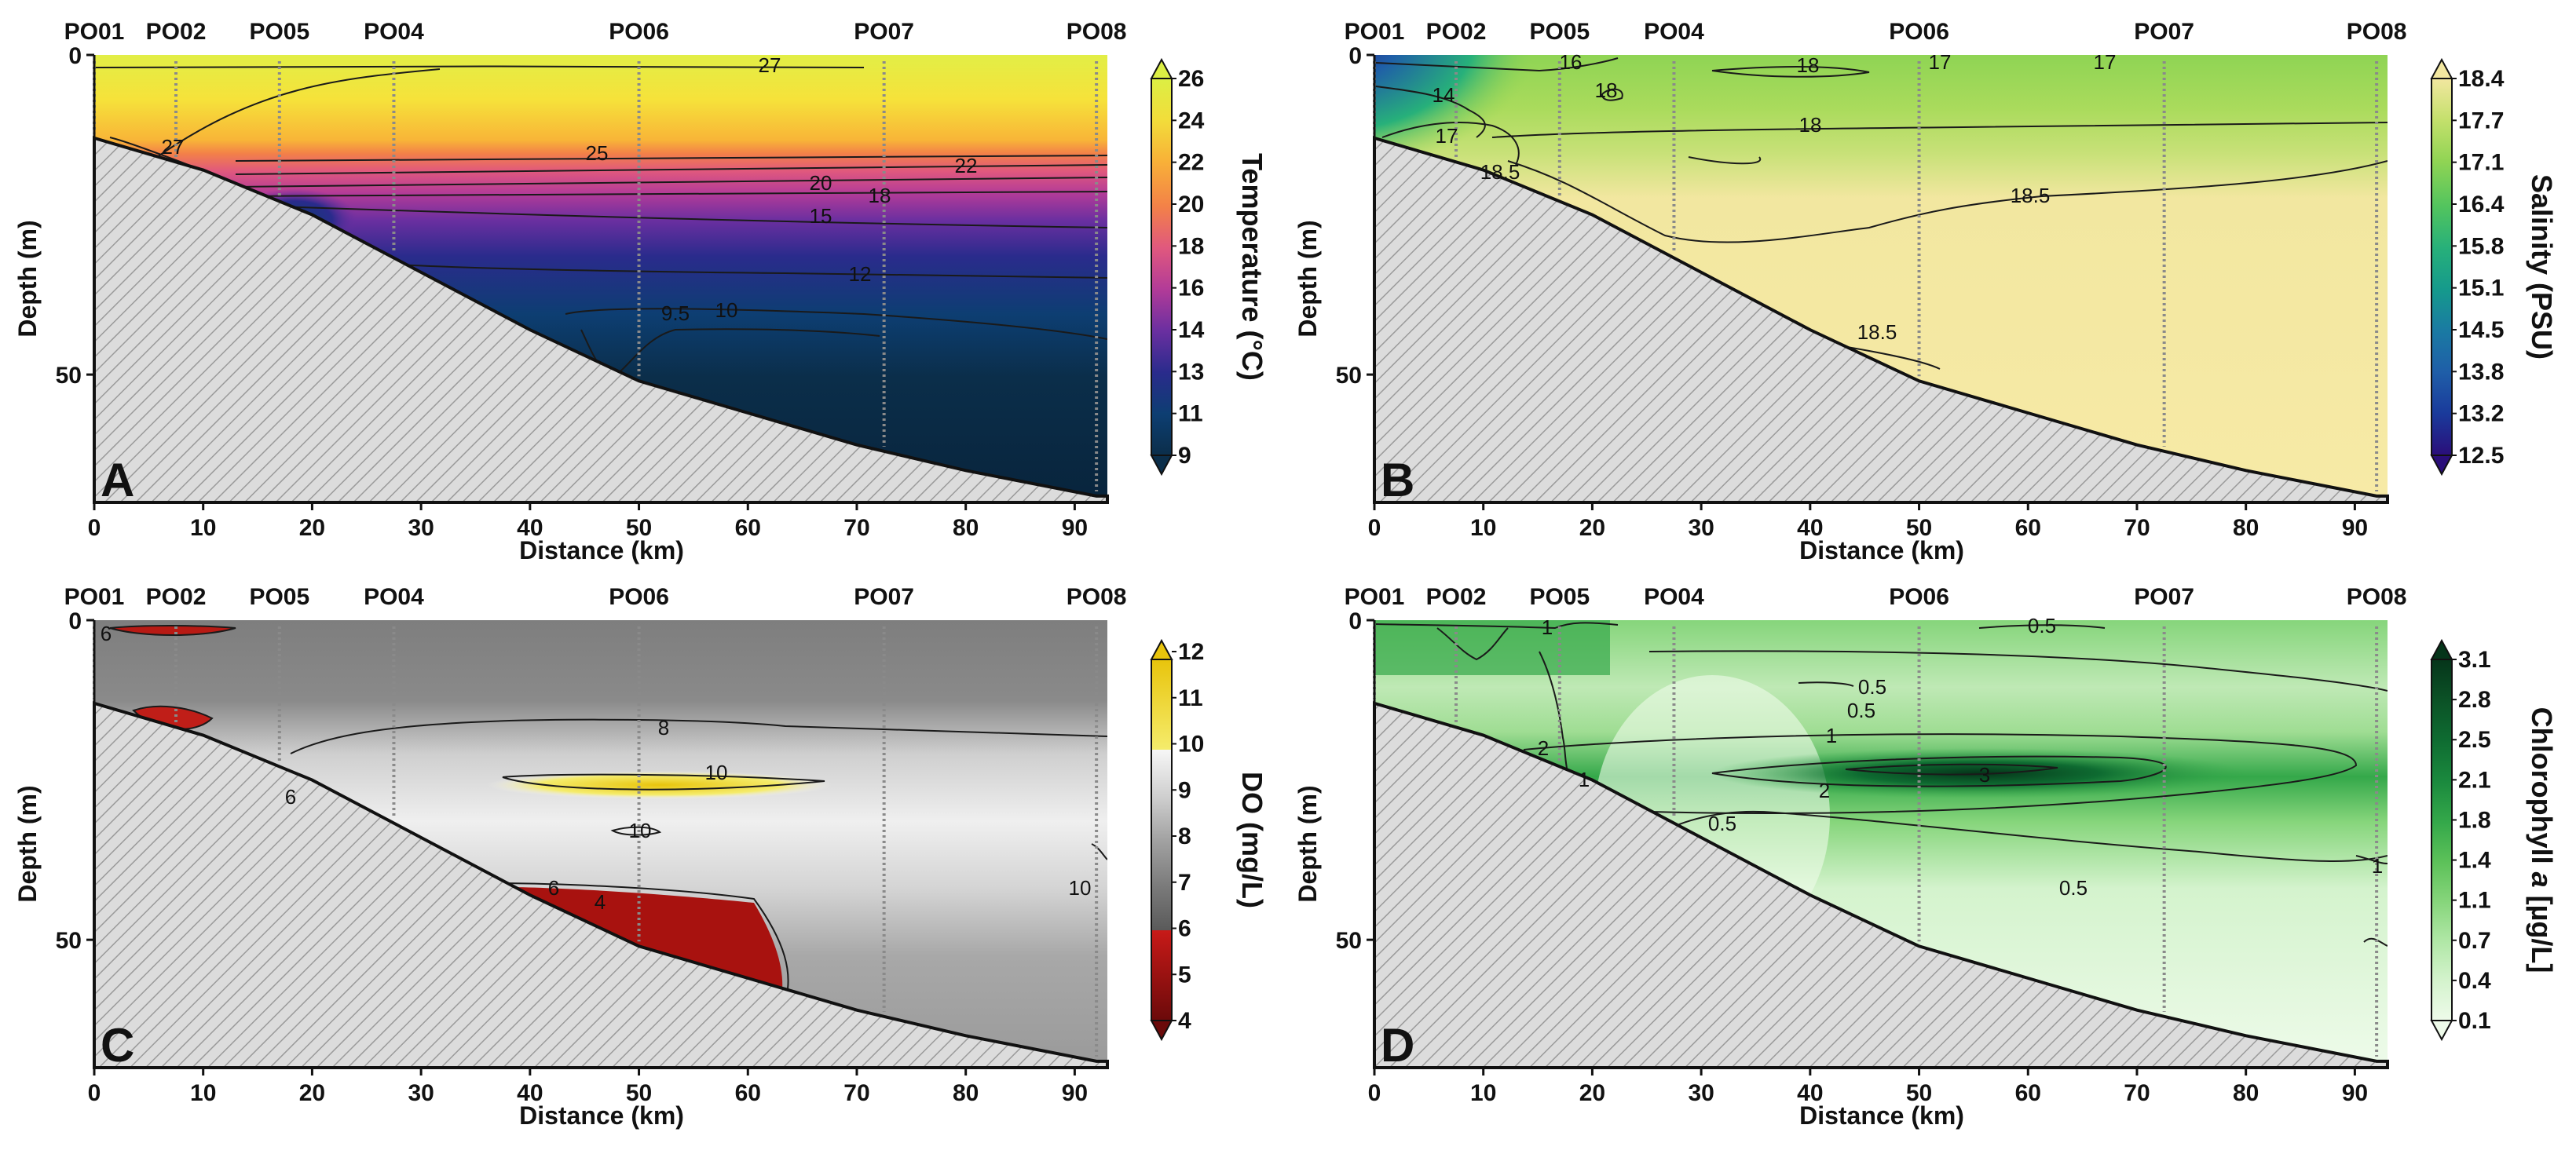 This screenshot has height=1154, width=2576. What do you see at coordinates (1543, 748) in the screenshot?
I see `contour-label: 2` at bounding box center [1543, 748].